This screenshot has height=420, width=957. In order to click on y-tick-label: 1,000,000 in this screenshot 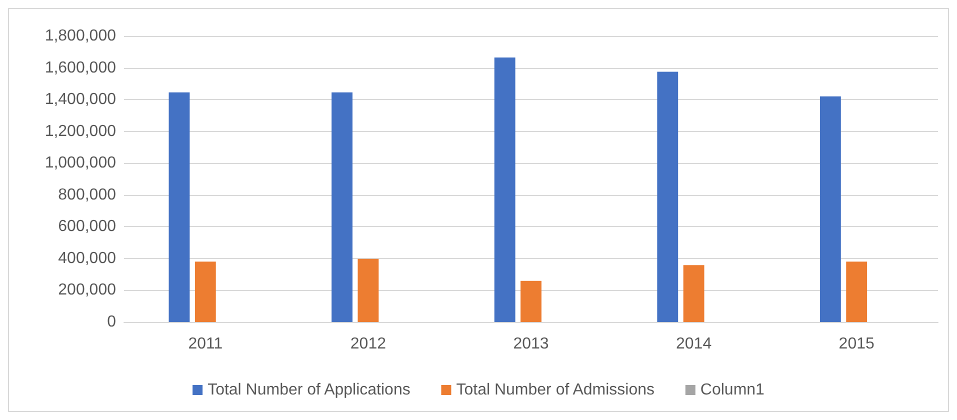, I will do `click(80, 163)`.